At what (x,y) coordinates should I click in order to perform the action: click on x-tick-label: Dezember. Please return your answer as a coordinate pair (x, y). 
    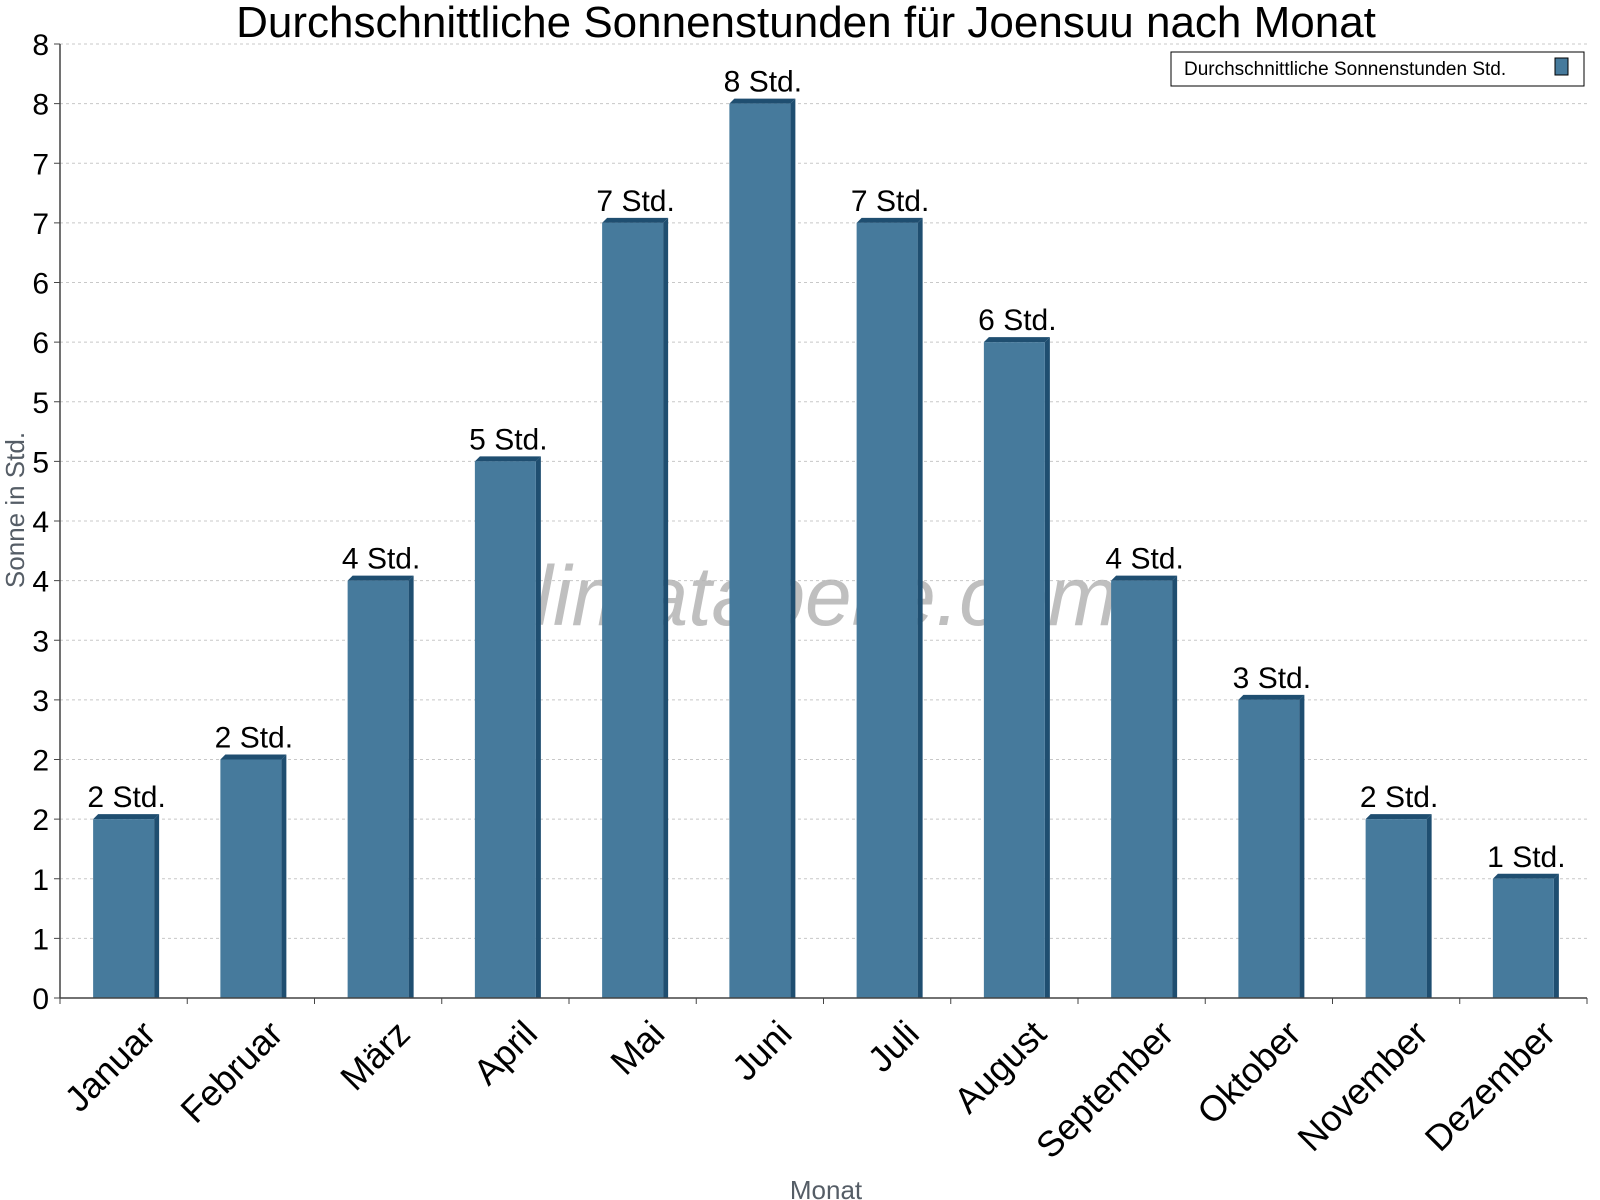
    Looking at the image, I should click on (1490, 1086).